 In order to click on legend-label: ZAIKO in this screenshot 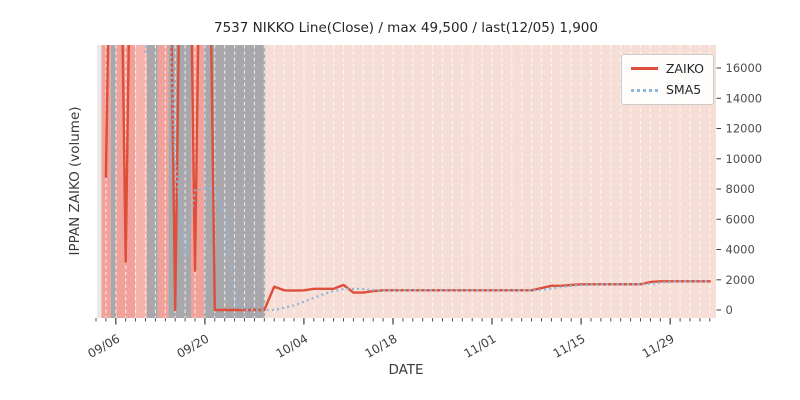, I will do `click(684, 68)`.